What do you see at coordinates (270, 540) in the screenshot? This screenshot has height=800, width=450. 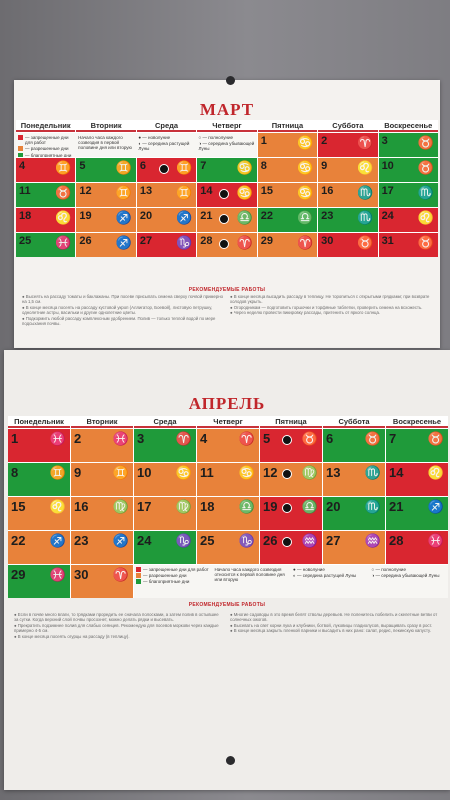 I see `day-number: 26` at bounding box center [270, 540].